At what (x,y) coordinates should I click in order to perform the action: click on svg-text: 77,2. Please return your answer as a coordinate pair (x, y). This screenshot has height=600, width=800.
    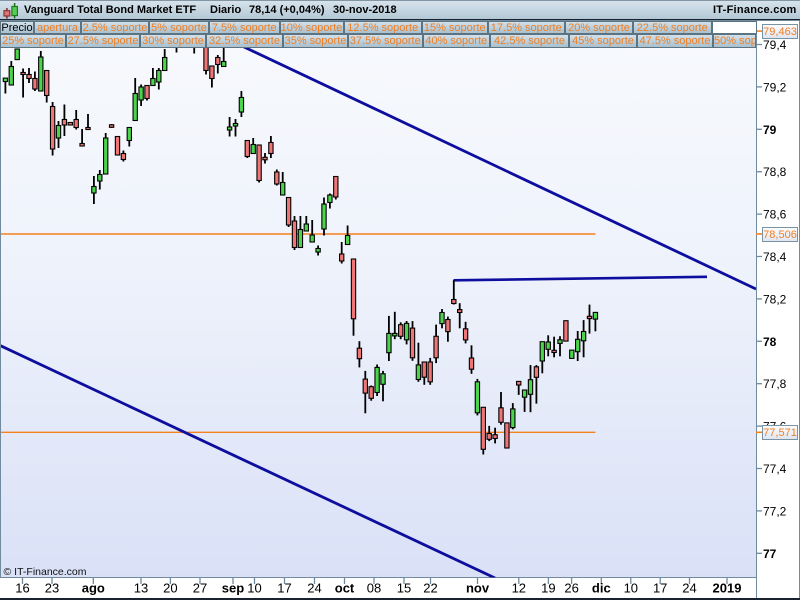
    Looking at the image, I should click on (775, 511).